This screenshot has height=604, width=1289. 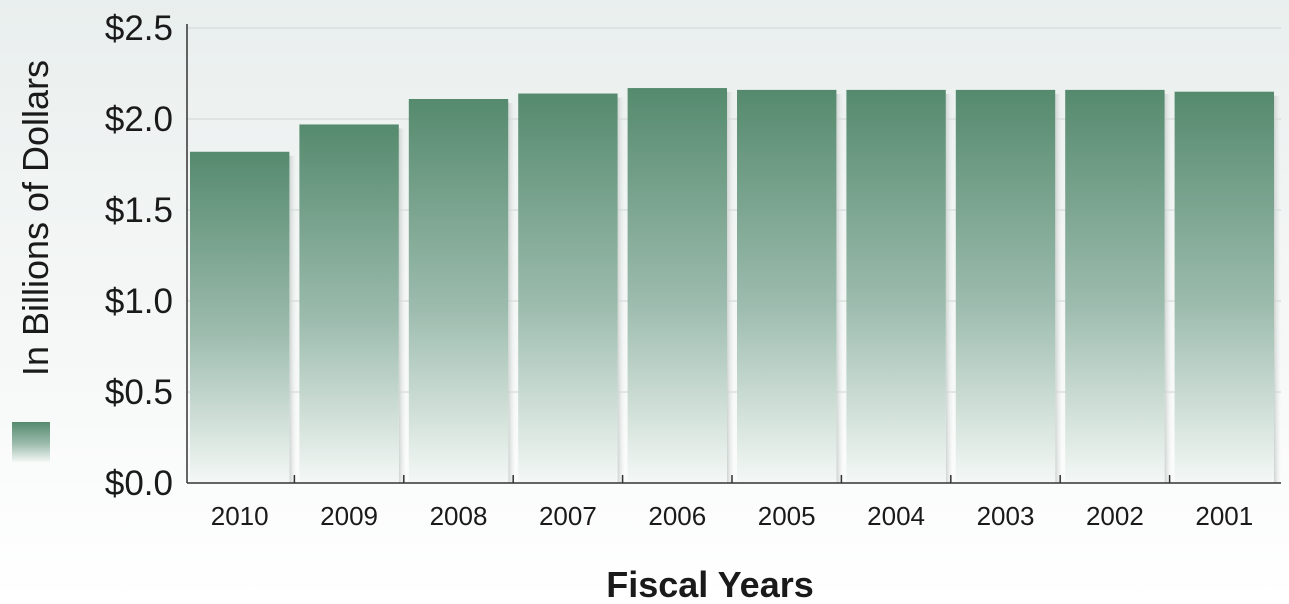 What do you see at coordinates (240, 516) in the screenshot?
I see `x-tick-label: 2010` at bounding box center [240, 516].